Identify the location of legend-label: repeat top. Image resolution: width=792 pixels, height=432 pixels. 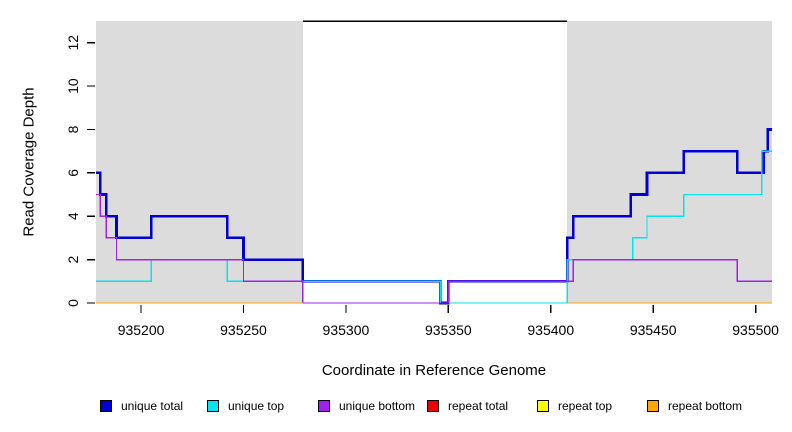
(585, 406).